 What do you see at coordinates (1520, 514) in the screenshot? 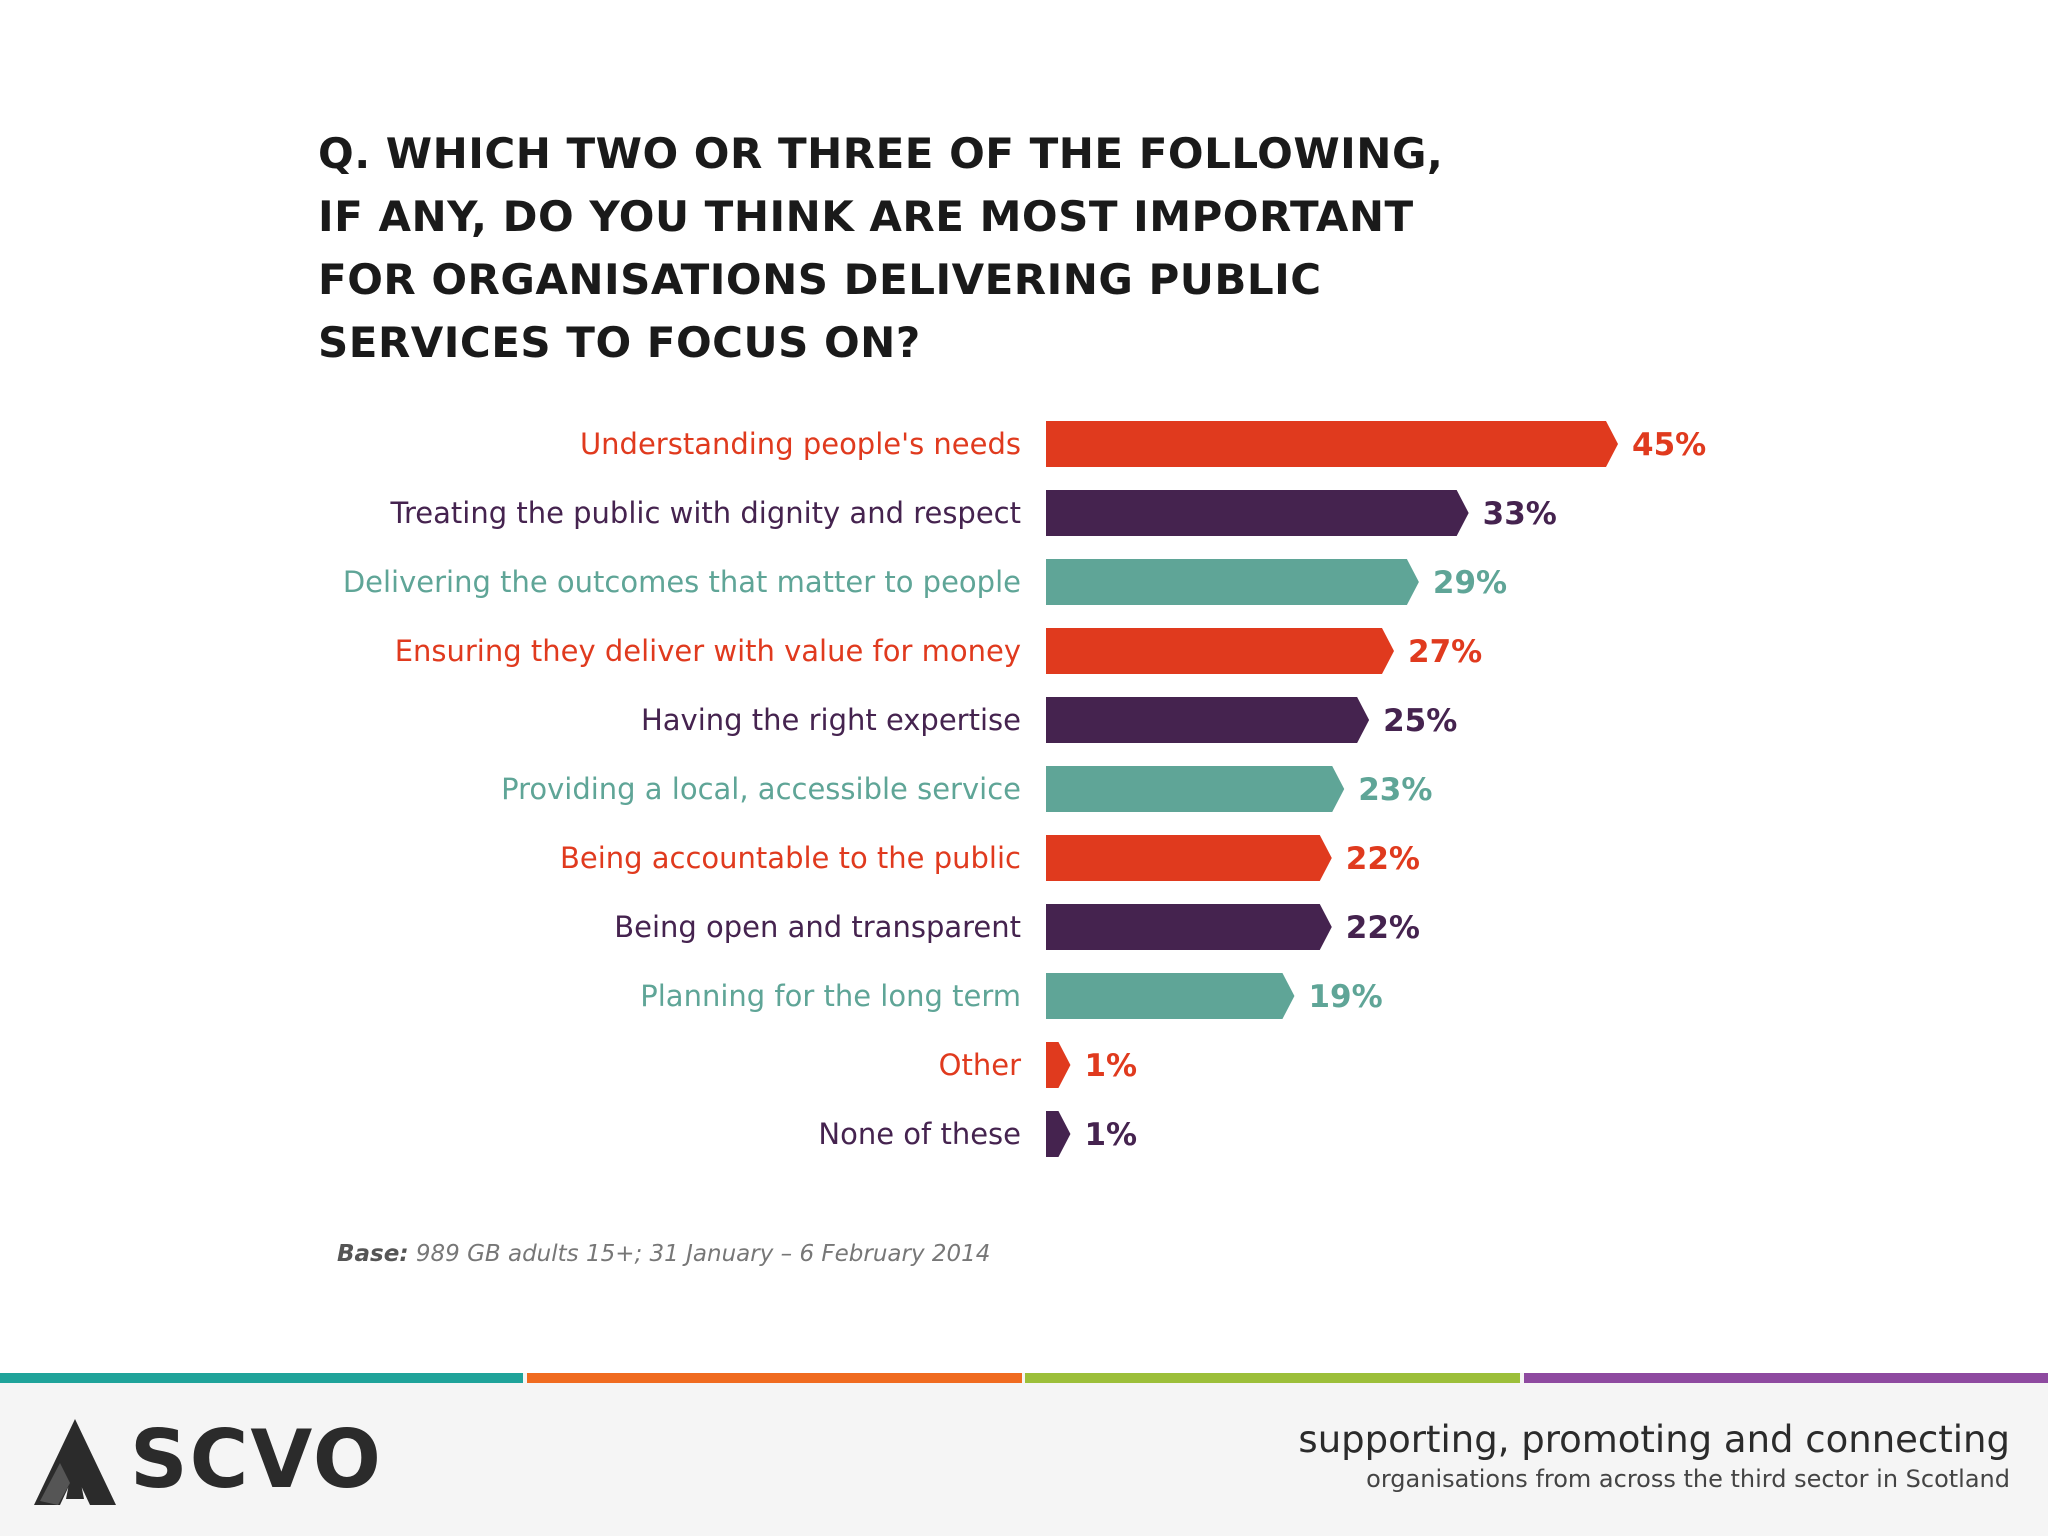
I see `value-label-1: 33%` at bounding box center [1520, 514].